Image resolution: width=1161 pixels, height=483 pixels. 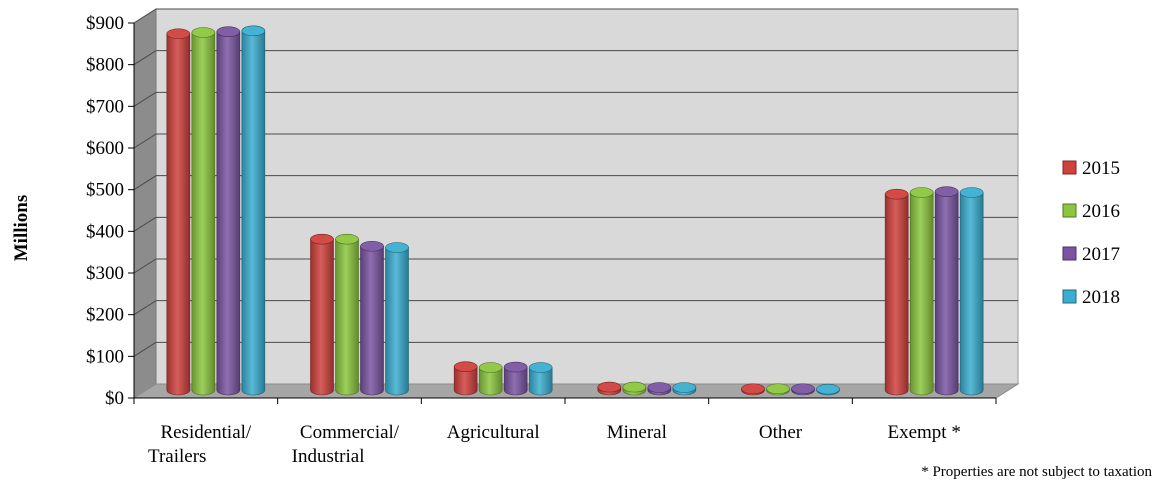 What do you see at coordinates (105, 148) in the screenshot?
I see `y-tick-label: $600` at bounding box center [105, 148].